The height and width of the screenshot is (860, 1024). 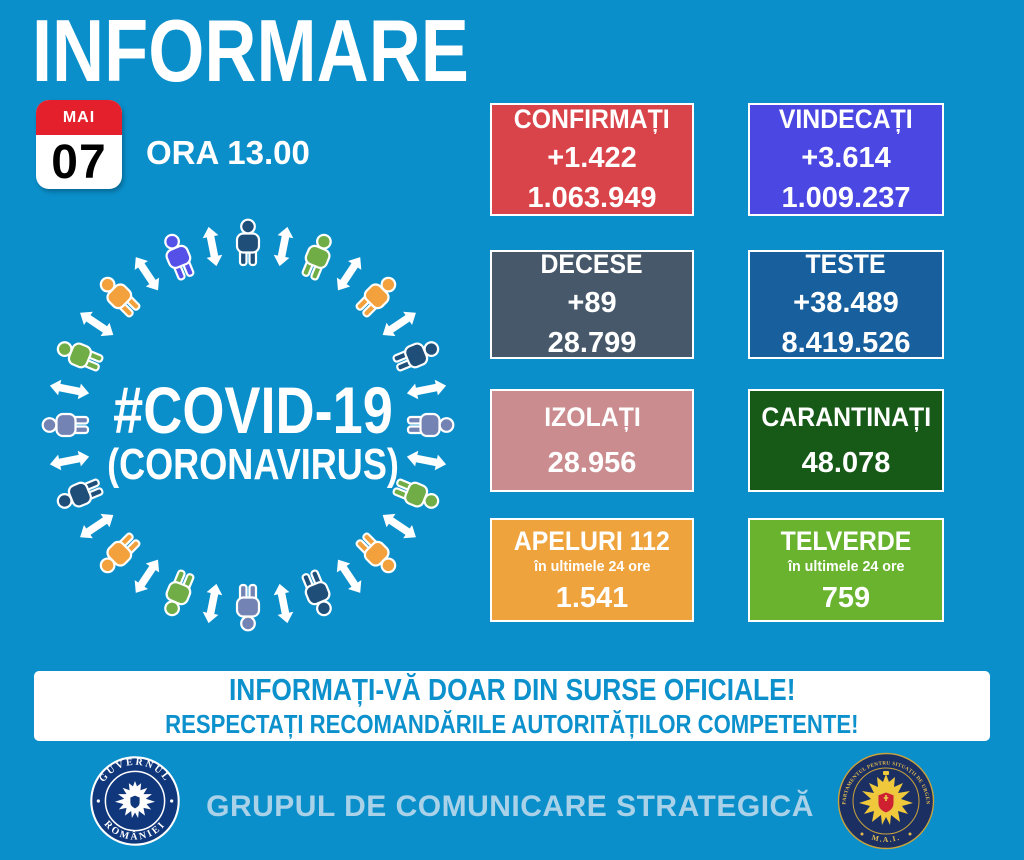 I want to click on time-label: ORA 13.00, so click(x=228, y=152).